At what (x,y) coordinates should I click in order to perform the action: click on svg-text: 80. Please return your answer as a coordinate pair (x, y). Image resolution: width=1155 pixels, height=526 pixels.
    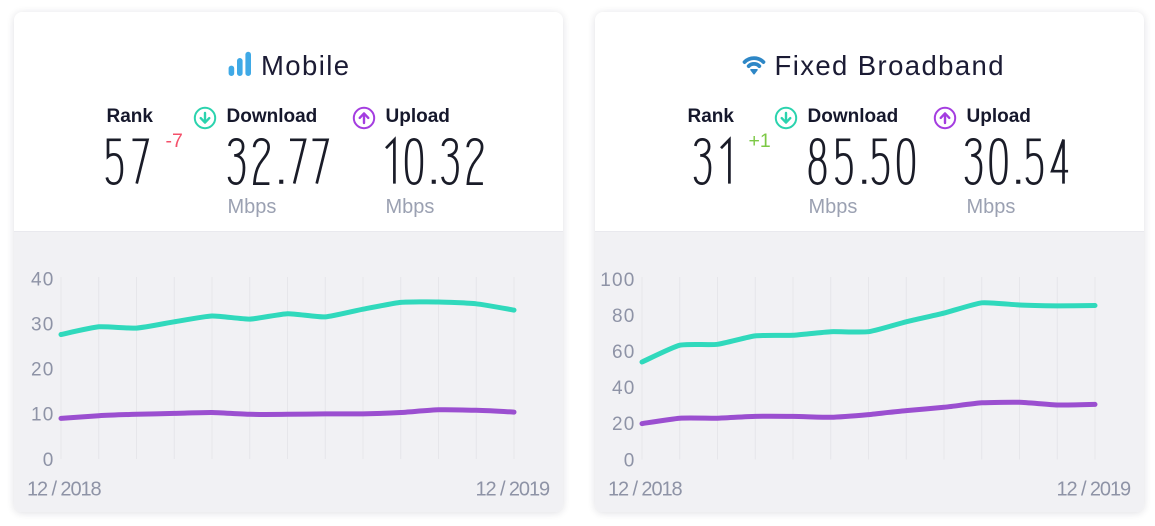
    Looking at the image, I should click on (624, 316).